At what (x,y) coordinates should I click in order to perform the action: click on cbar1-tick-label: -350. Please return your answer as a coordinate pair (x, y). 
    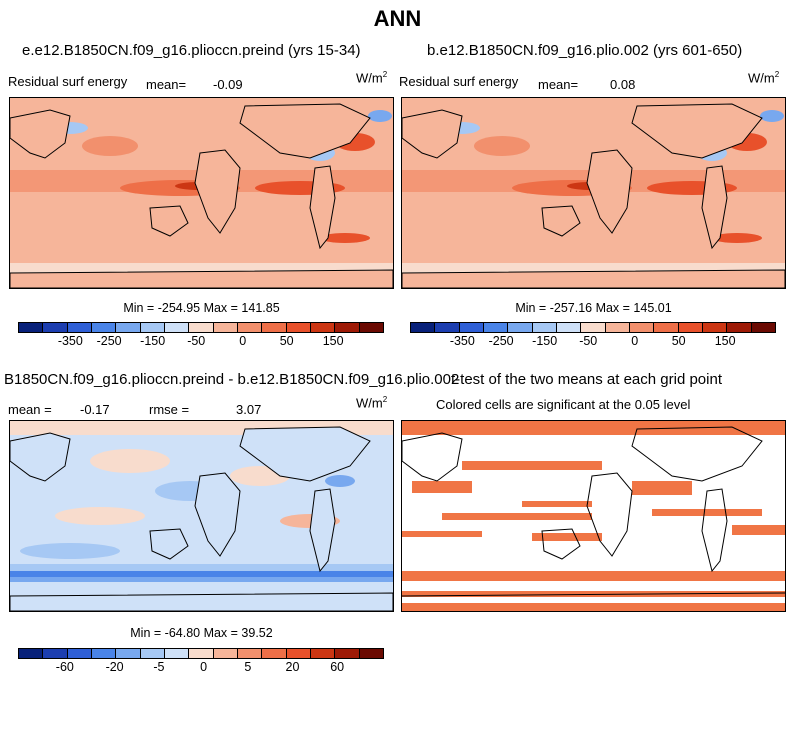
    Looking at the image, I should click on (70, 341).